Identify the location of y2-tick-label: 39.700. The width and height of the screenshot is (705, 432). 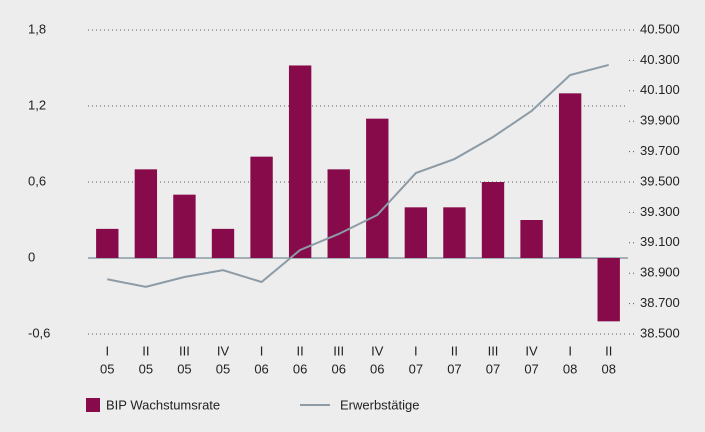
(660, 150).